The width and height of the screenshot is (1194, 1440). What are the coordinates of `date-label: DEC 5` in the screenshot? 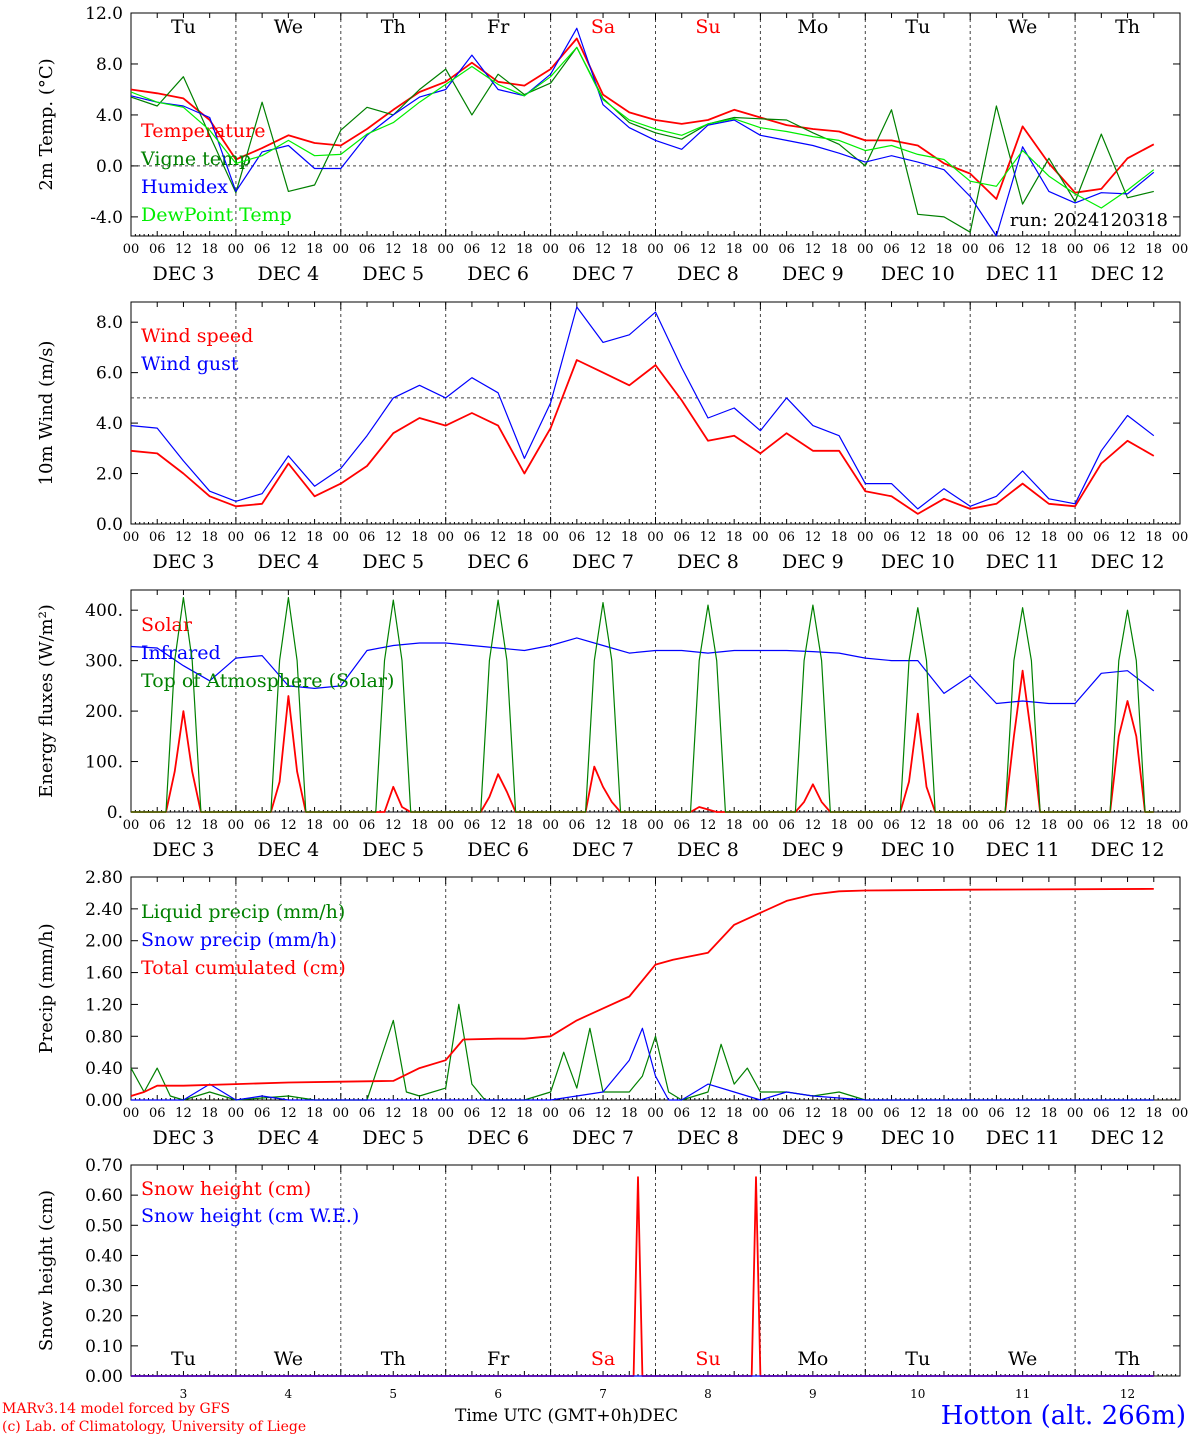 It's located at (393, 274).